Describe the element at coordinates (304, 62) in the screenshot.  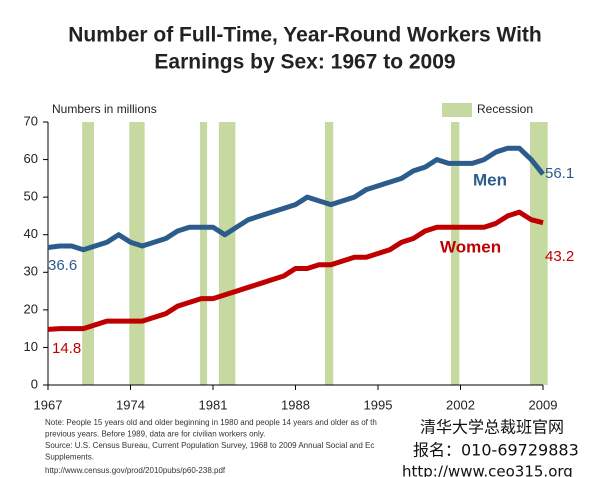
I see `chart-title: Earnings by Sex: 1967 to 2009` at that location.